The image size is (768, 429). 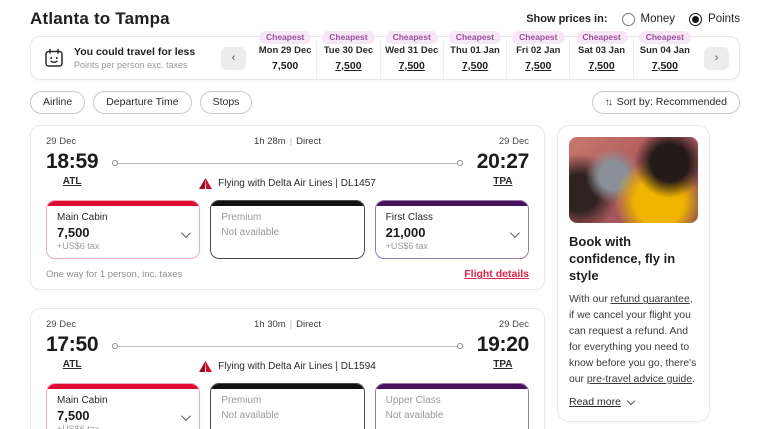 What do you see at coordinates (648, 19) in the screenshot?
I see `money-radio-option: Money` at bounding box center [648, 19].